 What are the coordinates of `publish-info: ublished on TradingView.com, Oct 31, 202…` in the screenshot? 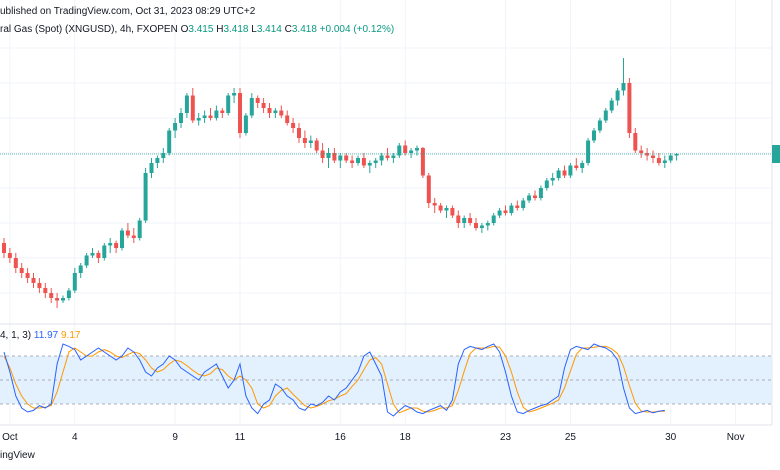 It's located at (128, 11).